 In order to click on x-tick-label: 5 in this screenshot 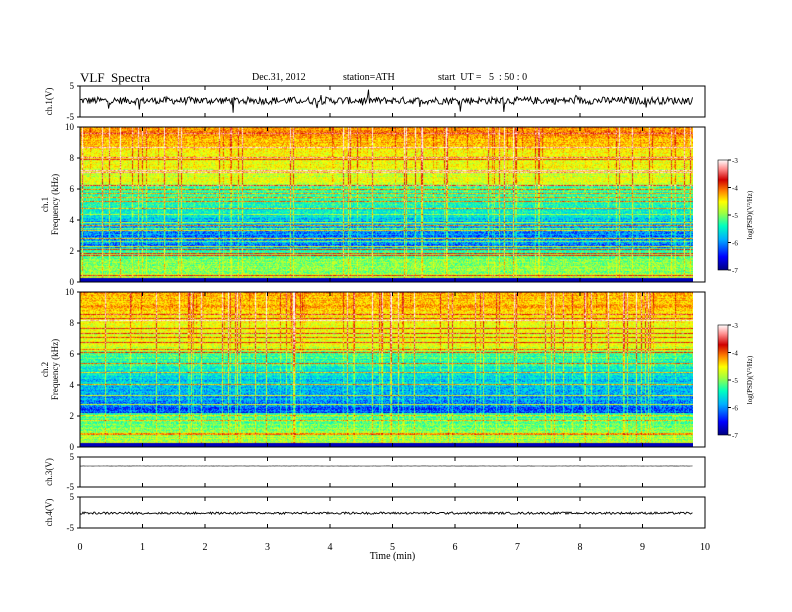, I will do `click(392, 547)`.